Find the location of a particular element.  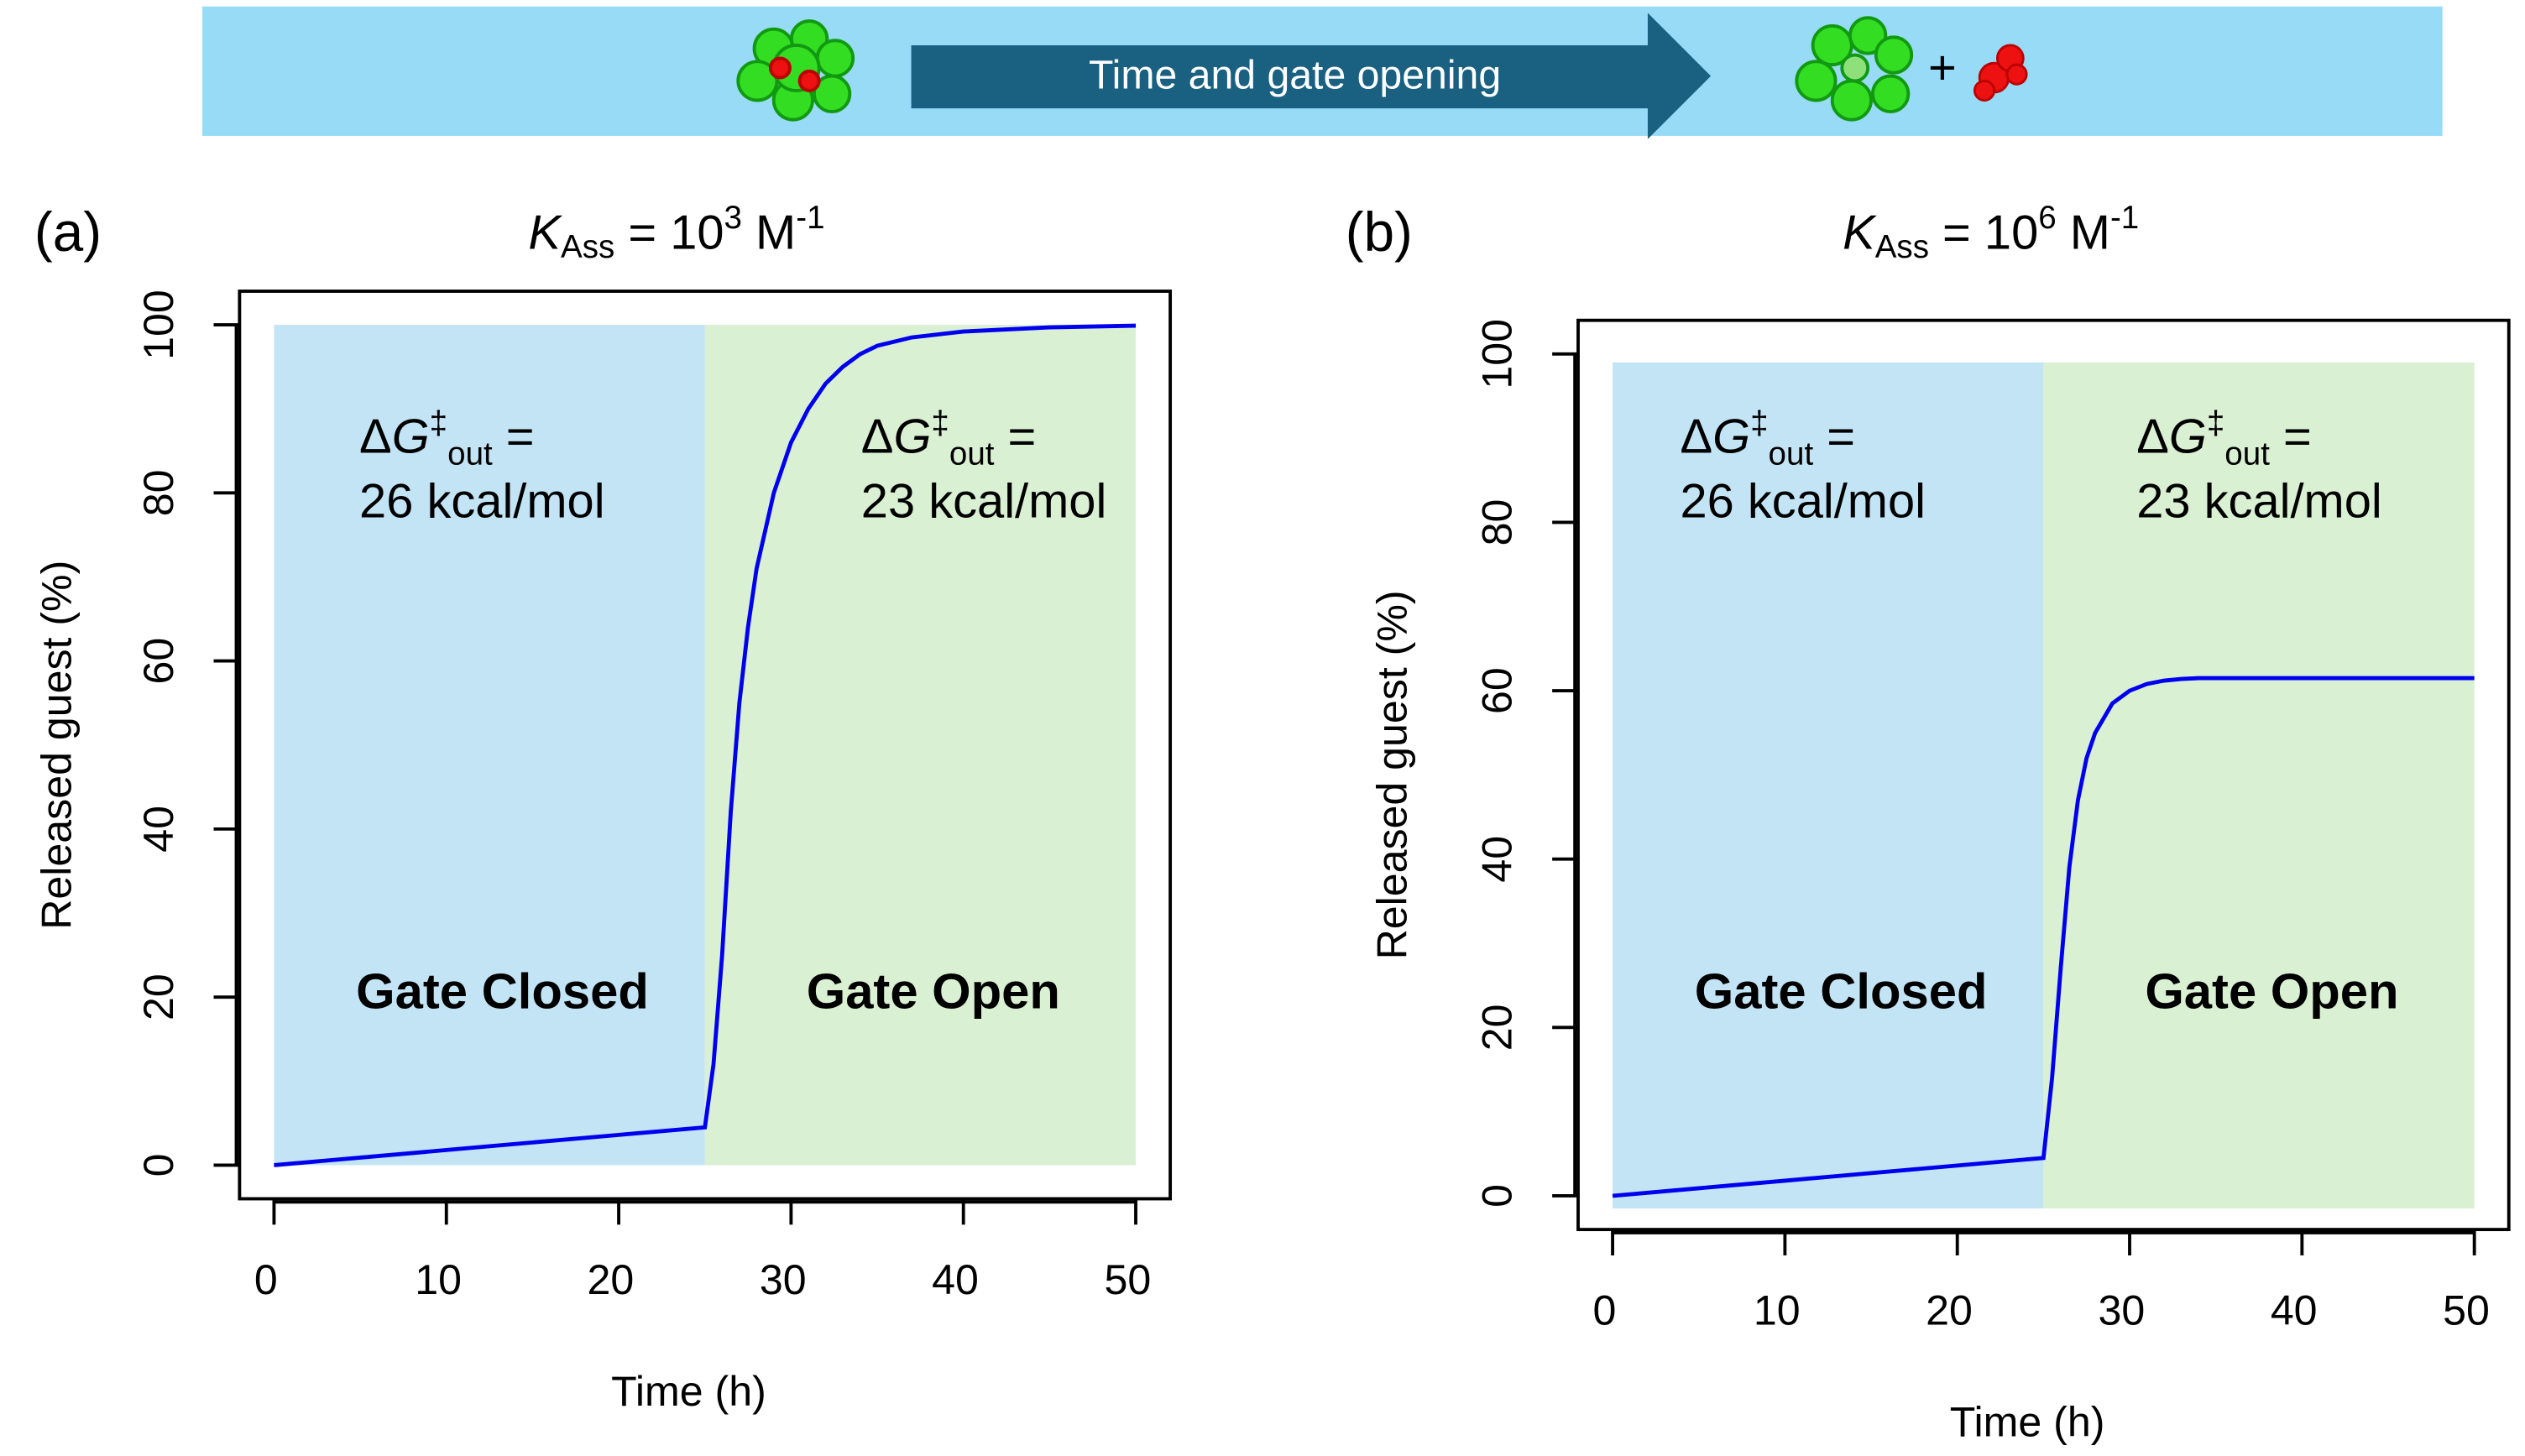

banner: Time and gate opening + is located at coordinates (1322, 72).